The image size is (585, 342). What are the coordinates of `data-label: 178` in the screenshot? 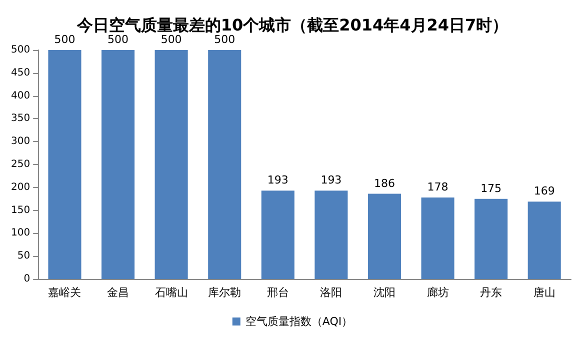 It's located at (437, 187).